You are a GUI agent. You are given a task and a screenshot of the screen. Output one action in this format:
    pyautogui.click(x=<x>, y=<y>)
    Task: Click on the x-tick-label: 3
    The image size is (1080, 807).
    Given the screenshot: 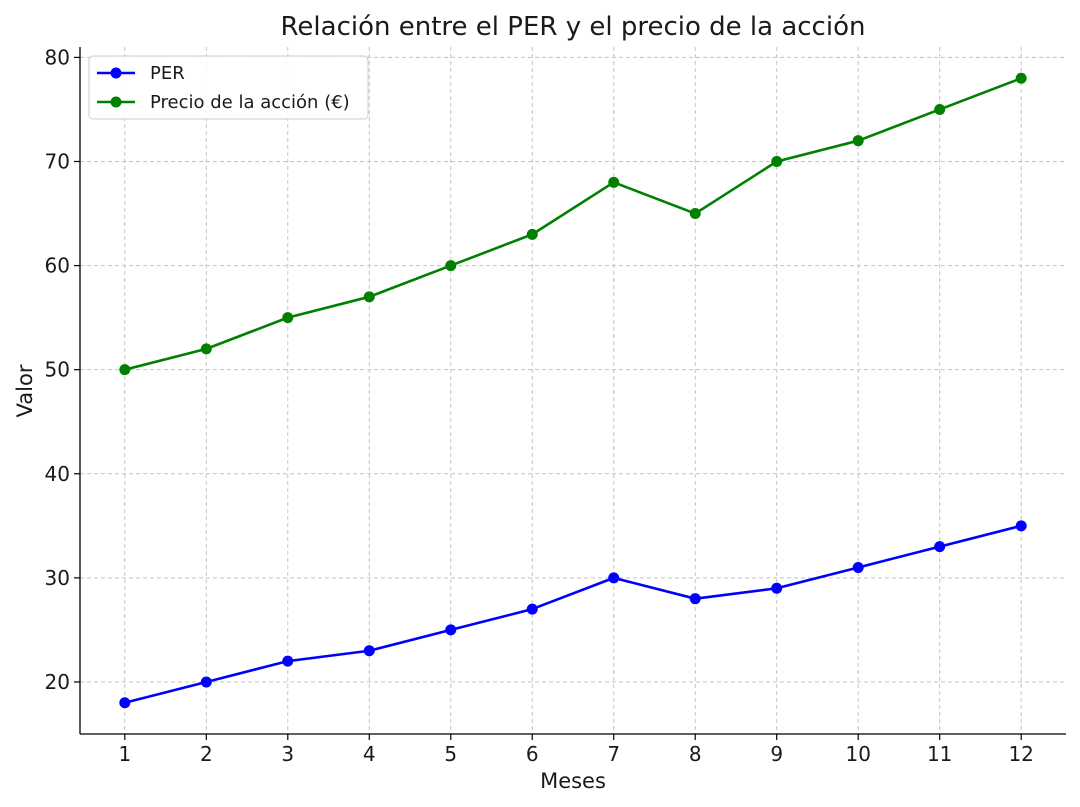 What is the action you would take?
    pyautogui.click(x=287, y=754)
    